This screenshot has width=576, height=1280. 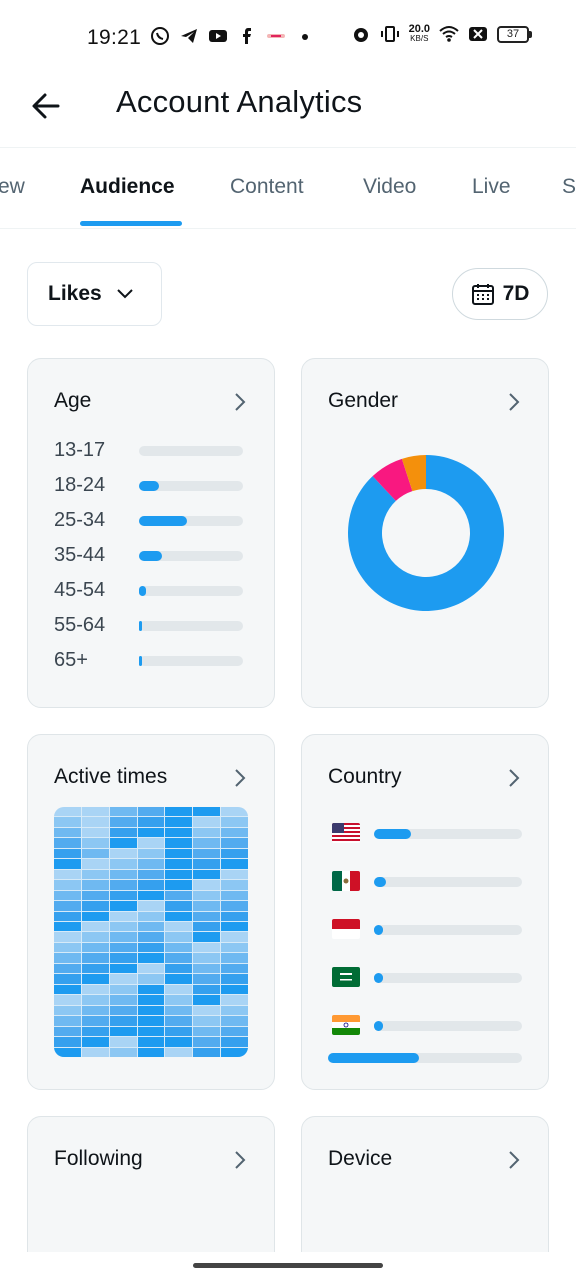 What do you see at coordinates (305, 37) in the screenshot?
I see `dot-icon` at bounding box center [305, 37].